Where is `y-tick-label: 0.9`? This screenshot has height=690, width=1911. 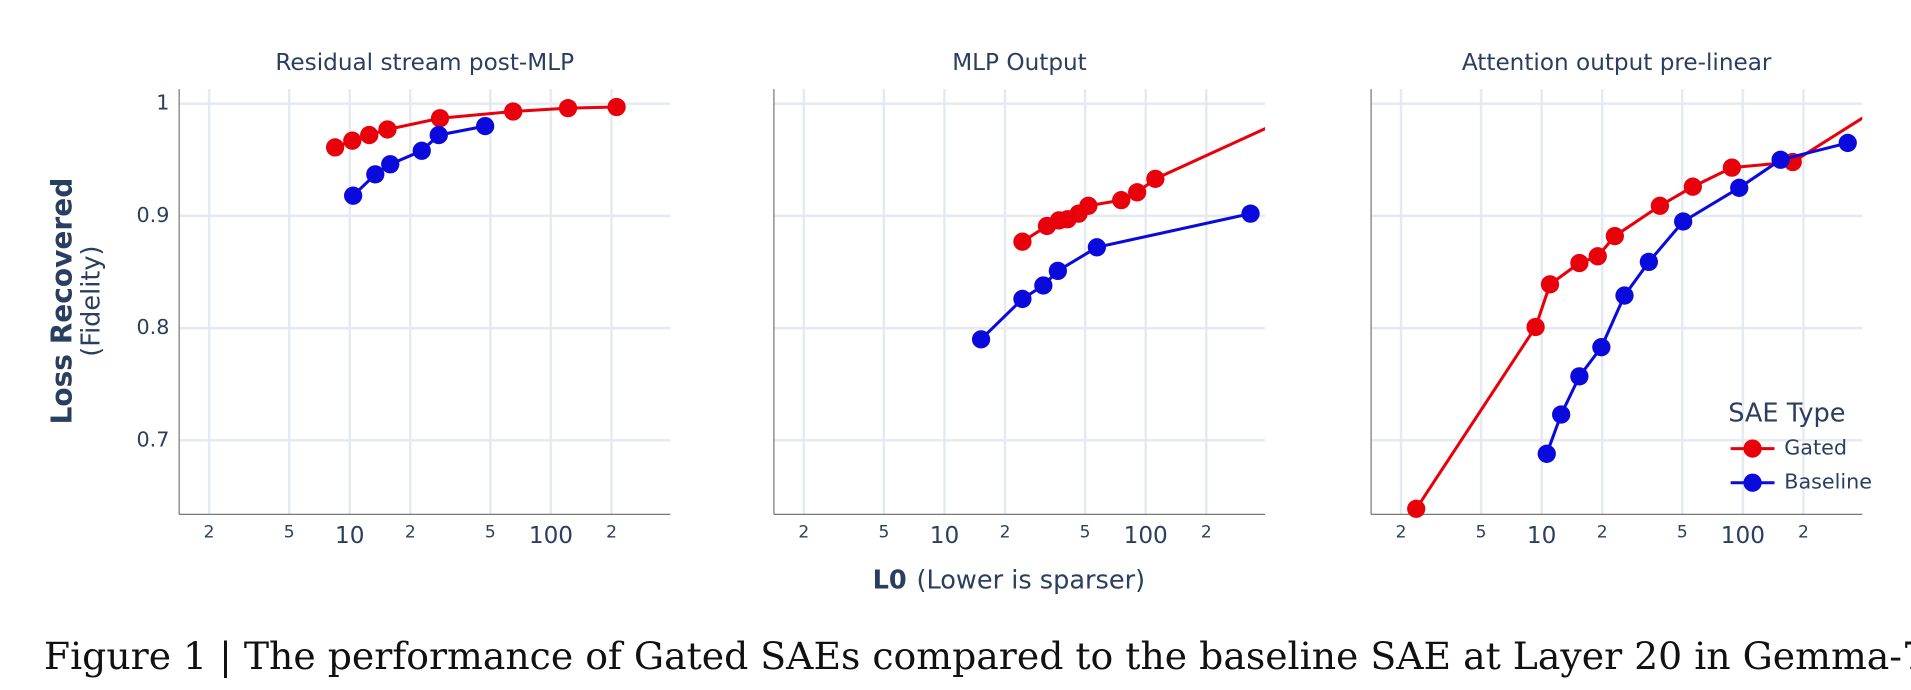
y-tick-label: 0.9 is located at coordinates (152, 215).